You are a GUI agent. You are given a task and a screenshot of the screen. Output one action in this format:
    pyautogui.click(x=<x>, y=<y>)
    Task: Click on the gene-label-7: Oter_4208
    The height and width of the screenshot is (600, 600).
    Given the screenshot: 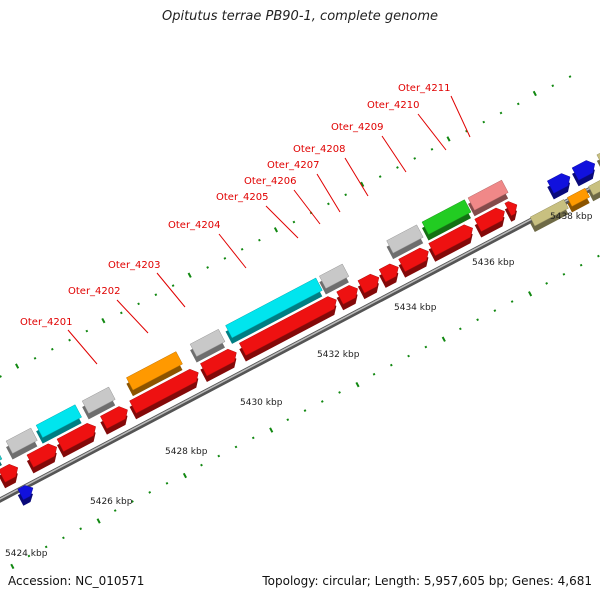 What is the action you would take?
    pyautogui.click(x=319, y=149)
    